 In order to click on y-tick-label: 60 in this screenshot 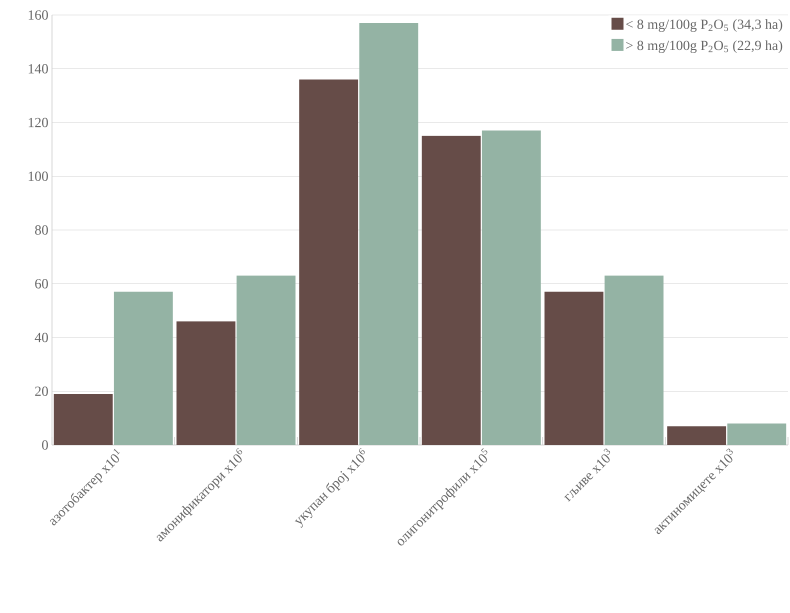, I will do `click(41, 283)`.